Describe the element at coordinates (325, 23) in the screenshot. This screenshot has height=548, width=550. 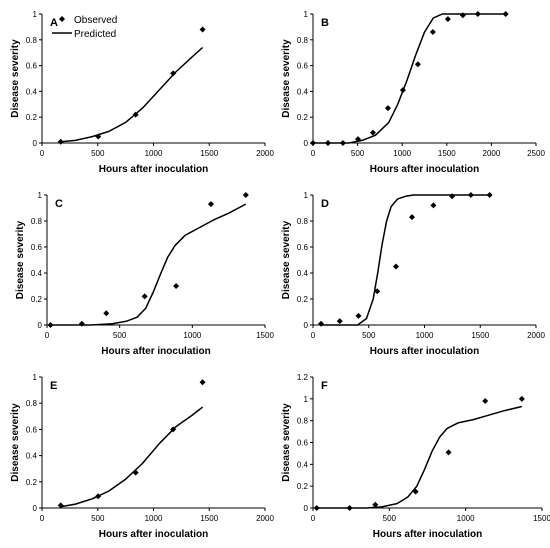
I see `panel-label: B` at that location.